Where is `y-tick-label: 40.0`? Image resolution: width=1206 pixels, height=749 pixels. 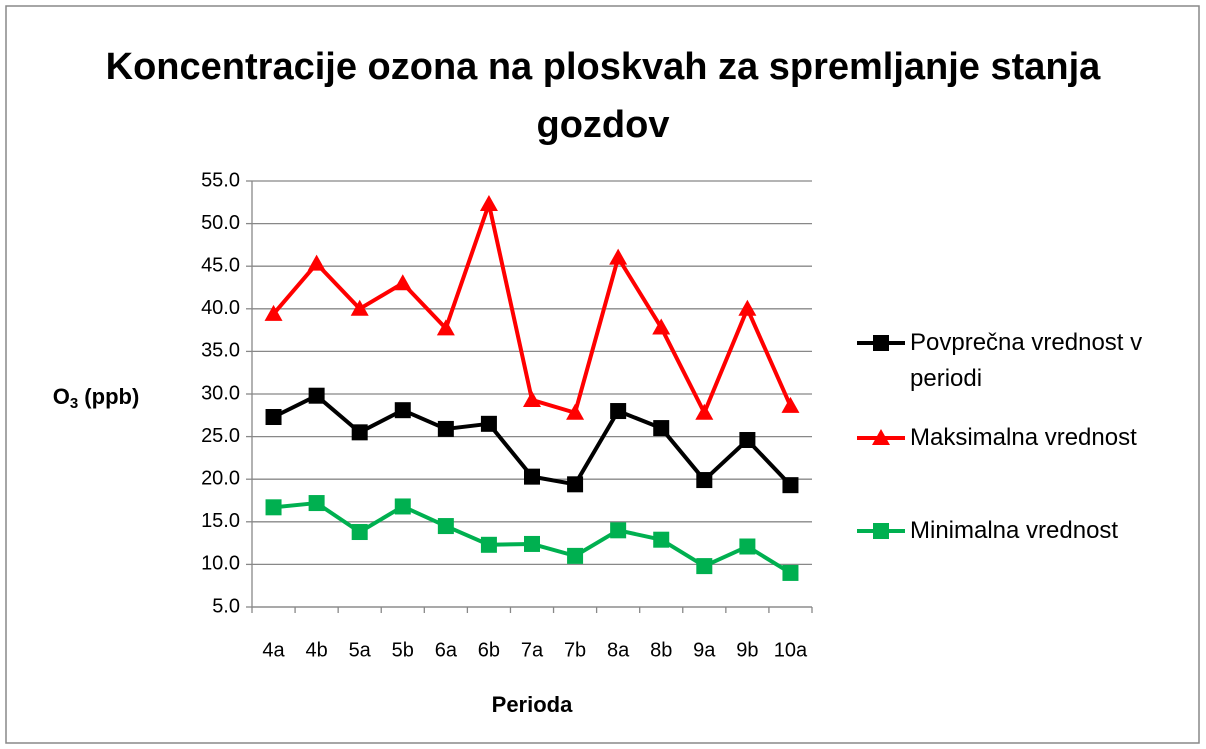
y-tick-label: 40.0 is located at coordinates (220, 308).